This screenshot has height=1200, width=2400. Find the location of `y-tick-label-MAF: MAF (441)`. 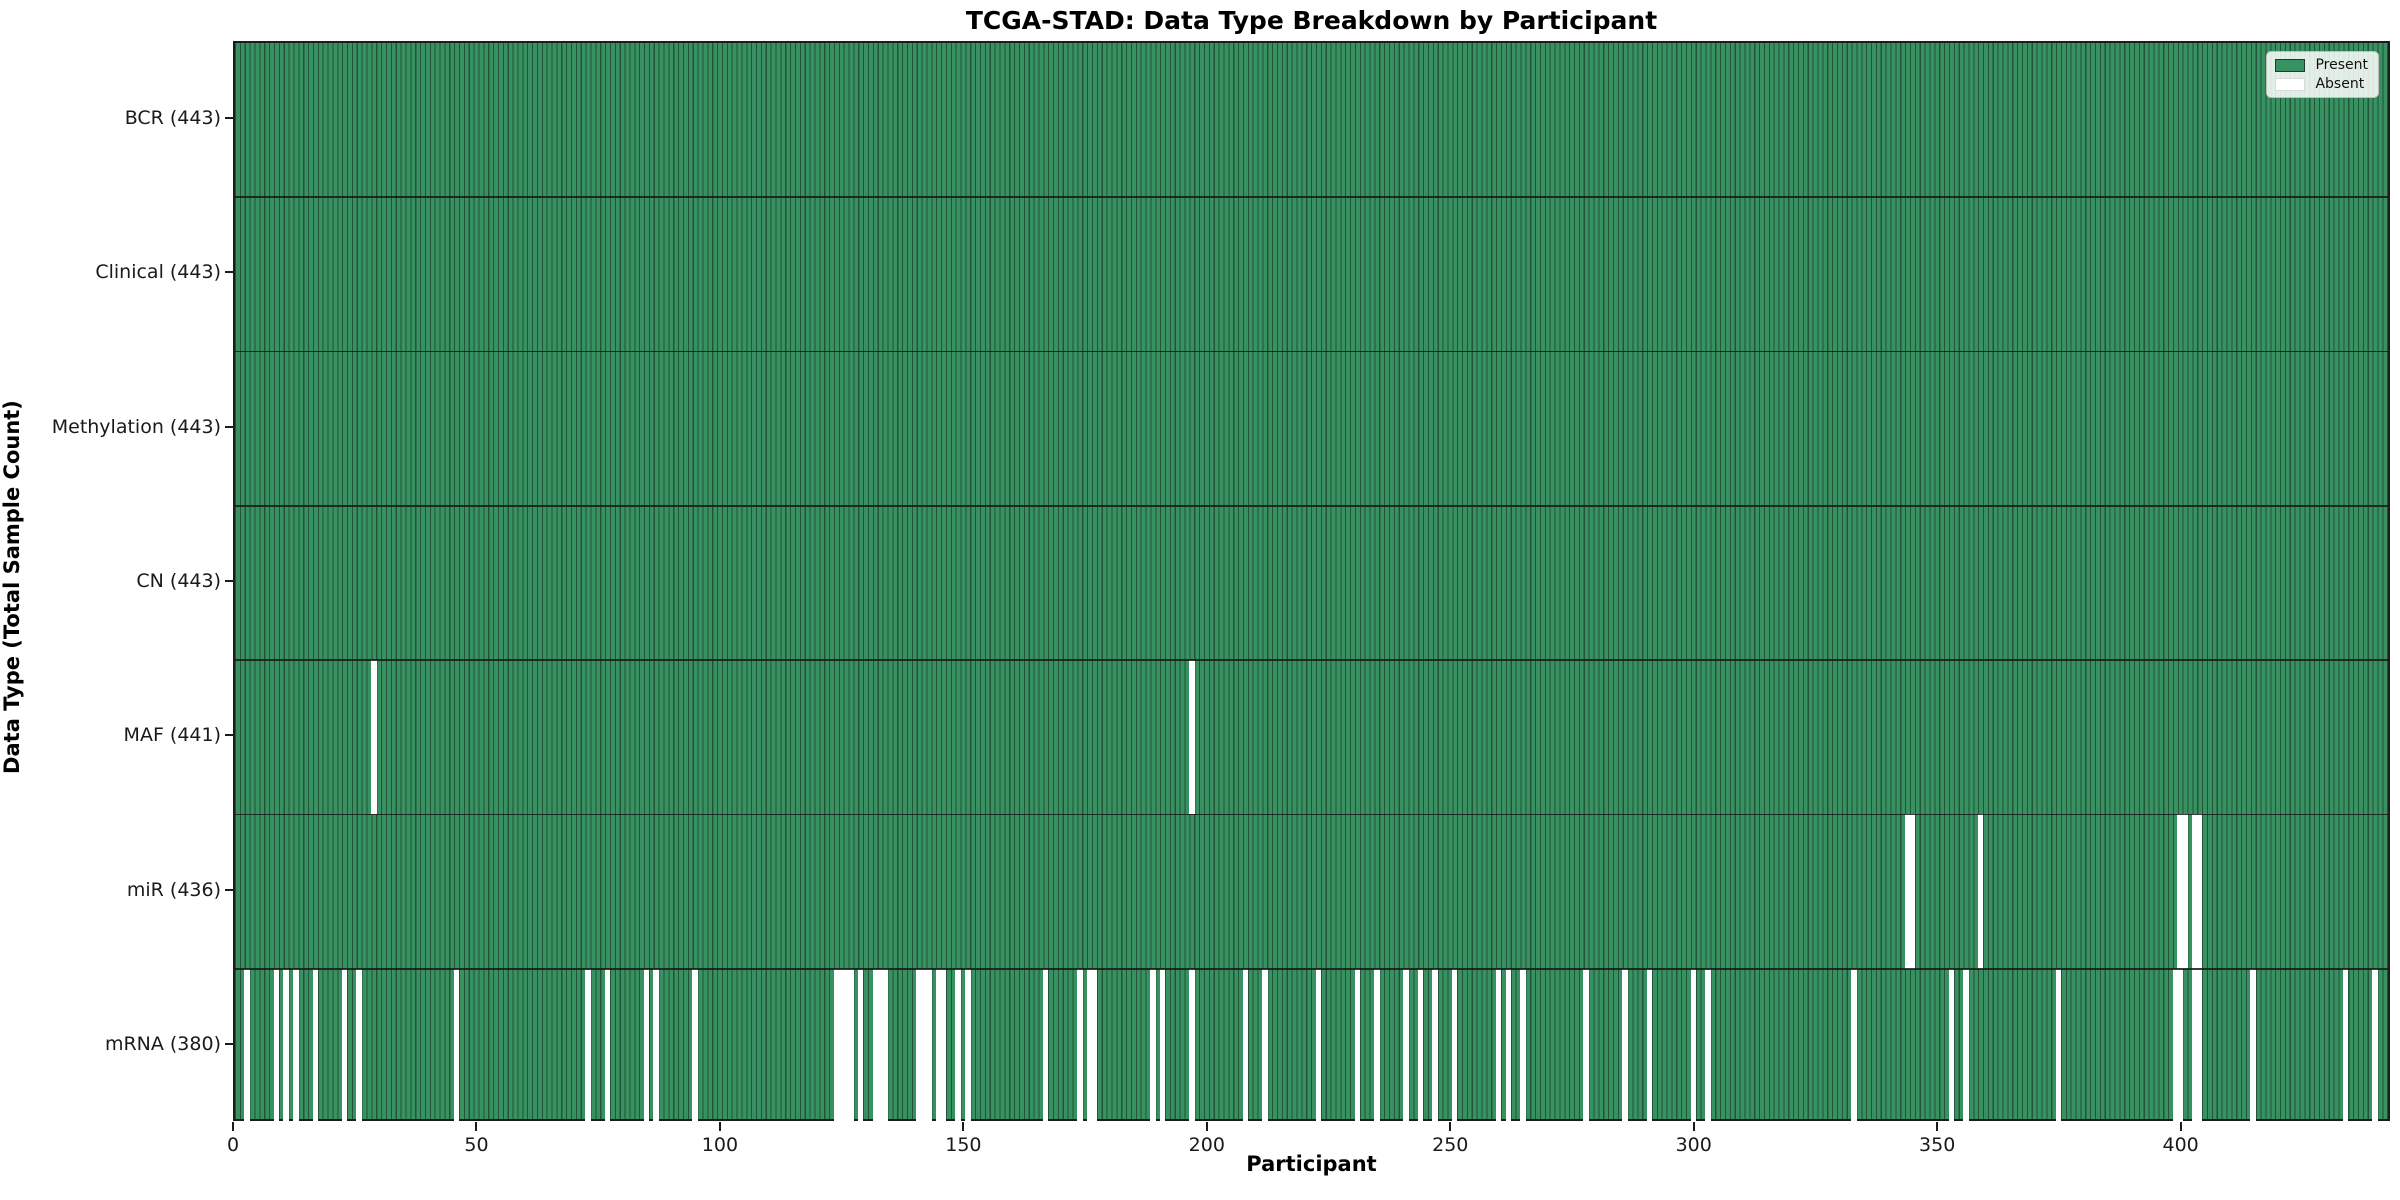

y-tick-label-MAF: MAF (441) is located at coordinates (172, 735).